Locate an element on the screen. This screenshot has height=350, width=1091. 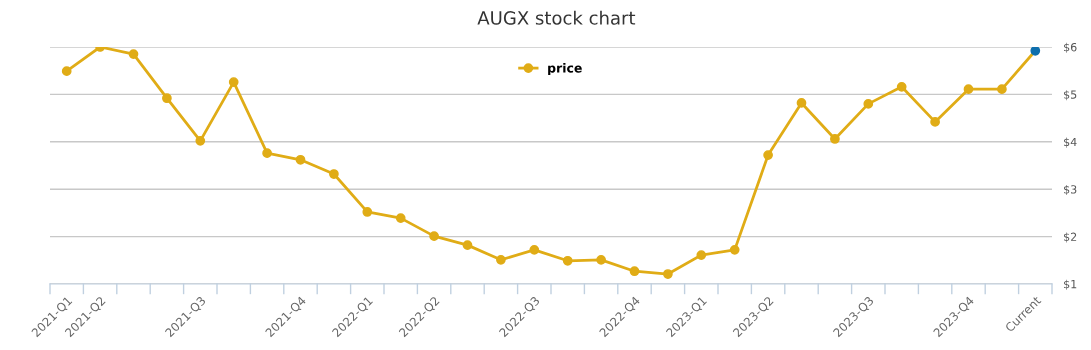
y-tick-label: $2 is located at coordinates (1070, 237).